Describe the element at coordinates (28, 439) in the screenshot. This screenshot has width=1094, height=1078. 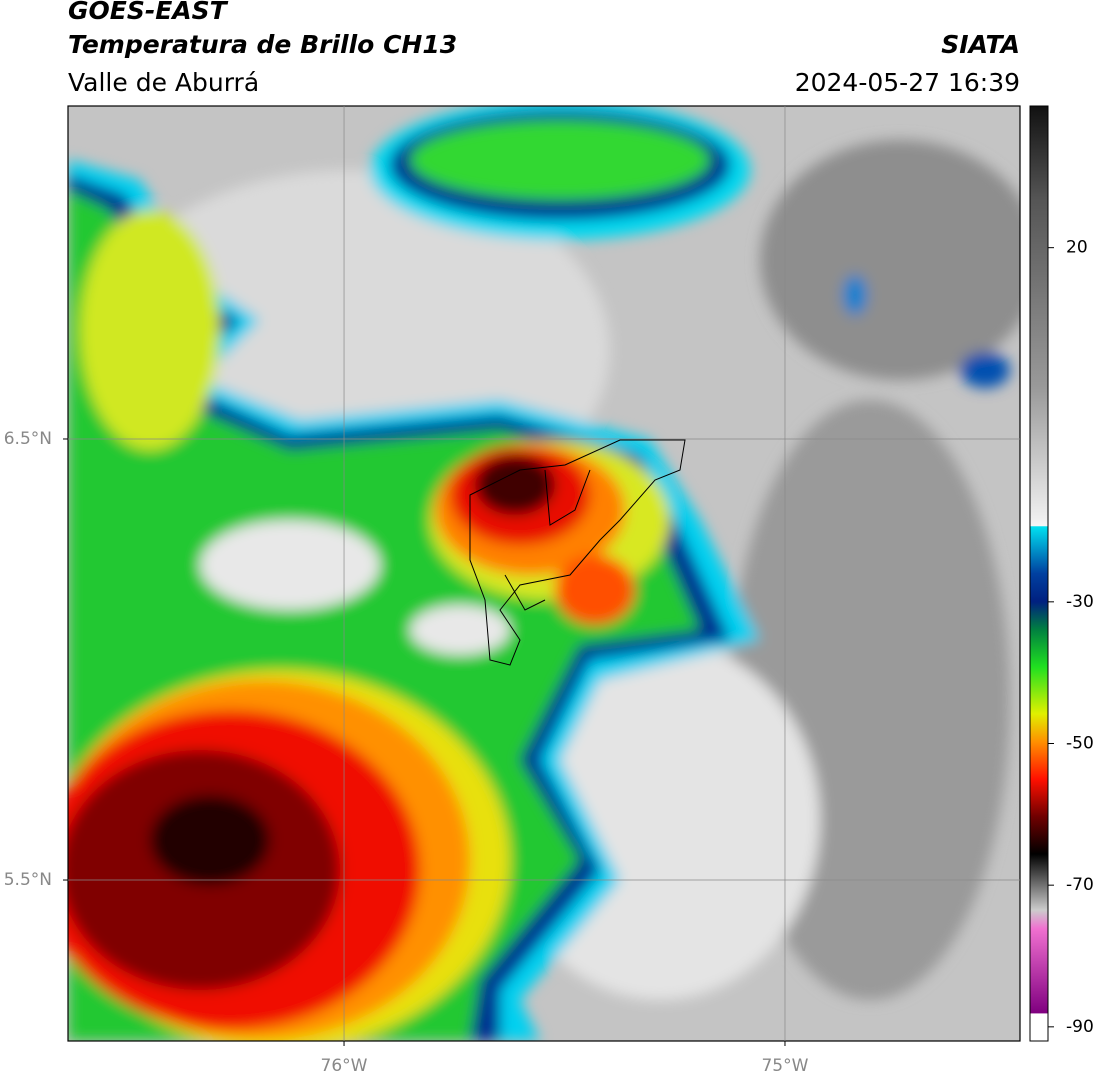
I see `y-tick-label: 6.5°N` at that location.